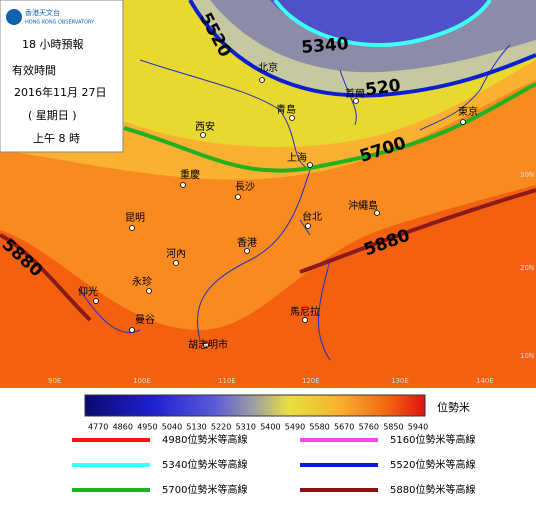 Image resolution: width=536 pixels, height=509 pixels. What do you see at coordinates (88, 291) in the screenshot?
I see `city-label: 仰光` at bounding box center [88, 291].